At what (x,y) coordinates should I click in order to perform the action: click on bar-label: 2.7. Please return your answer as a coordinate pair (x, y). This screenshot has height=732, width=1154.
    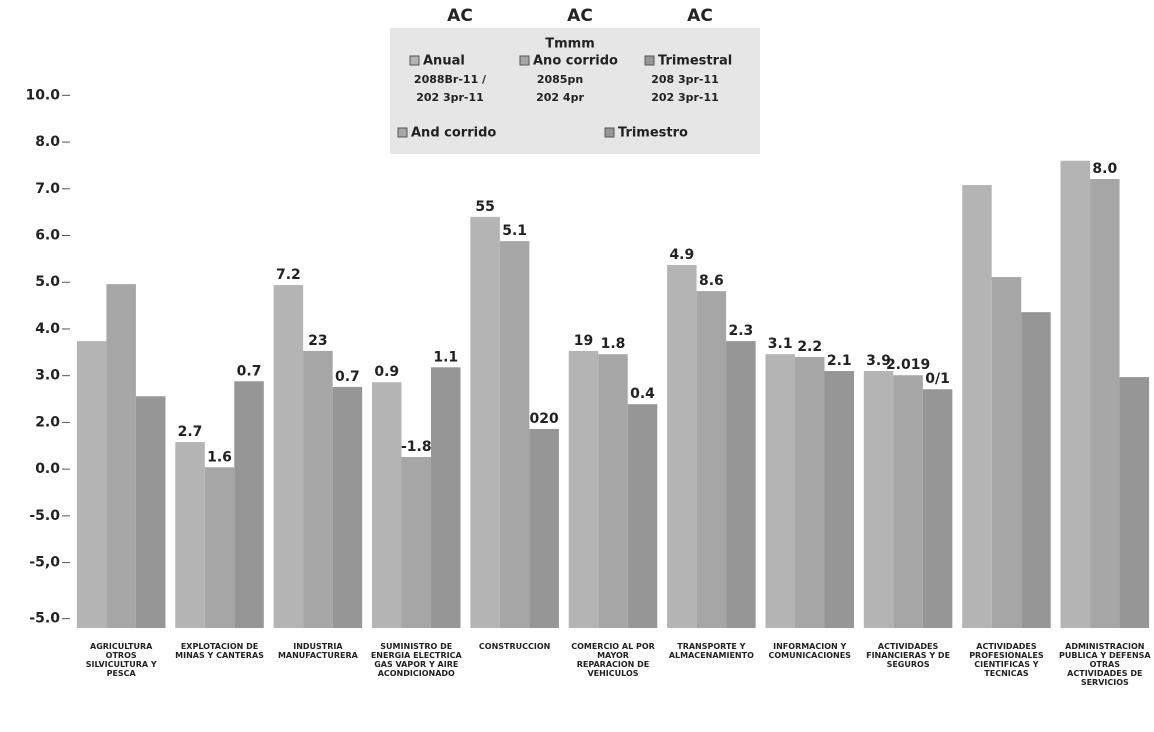
    Looking at the image, I should click on (190, 432).